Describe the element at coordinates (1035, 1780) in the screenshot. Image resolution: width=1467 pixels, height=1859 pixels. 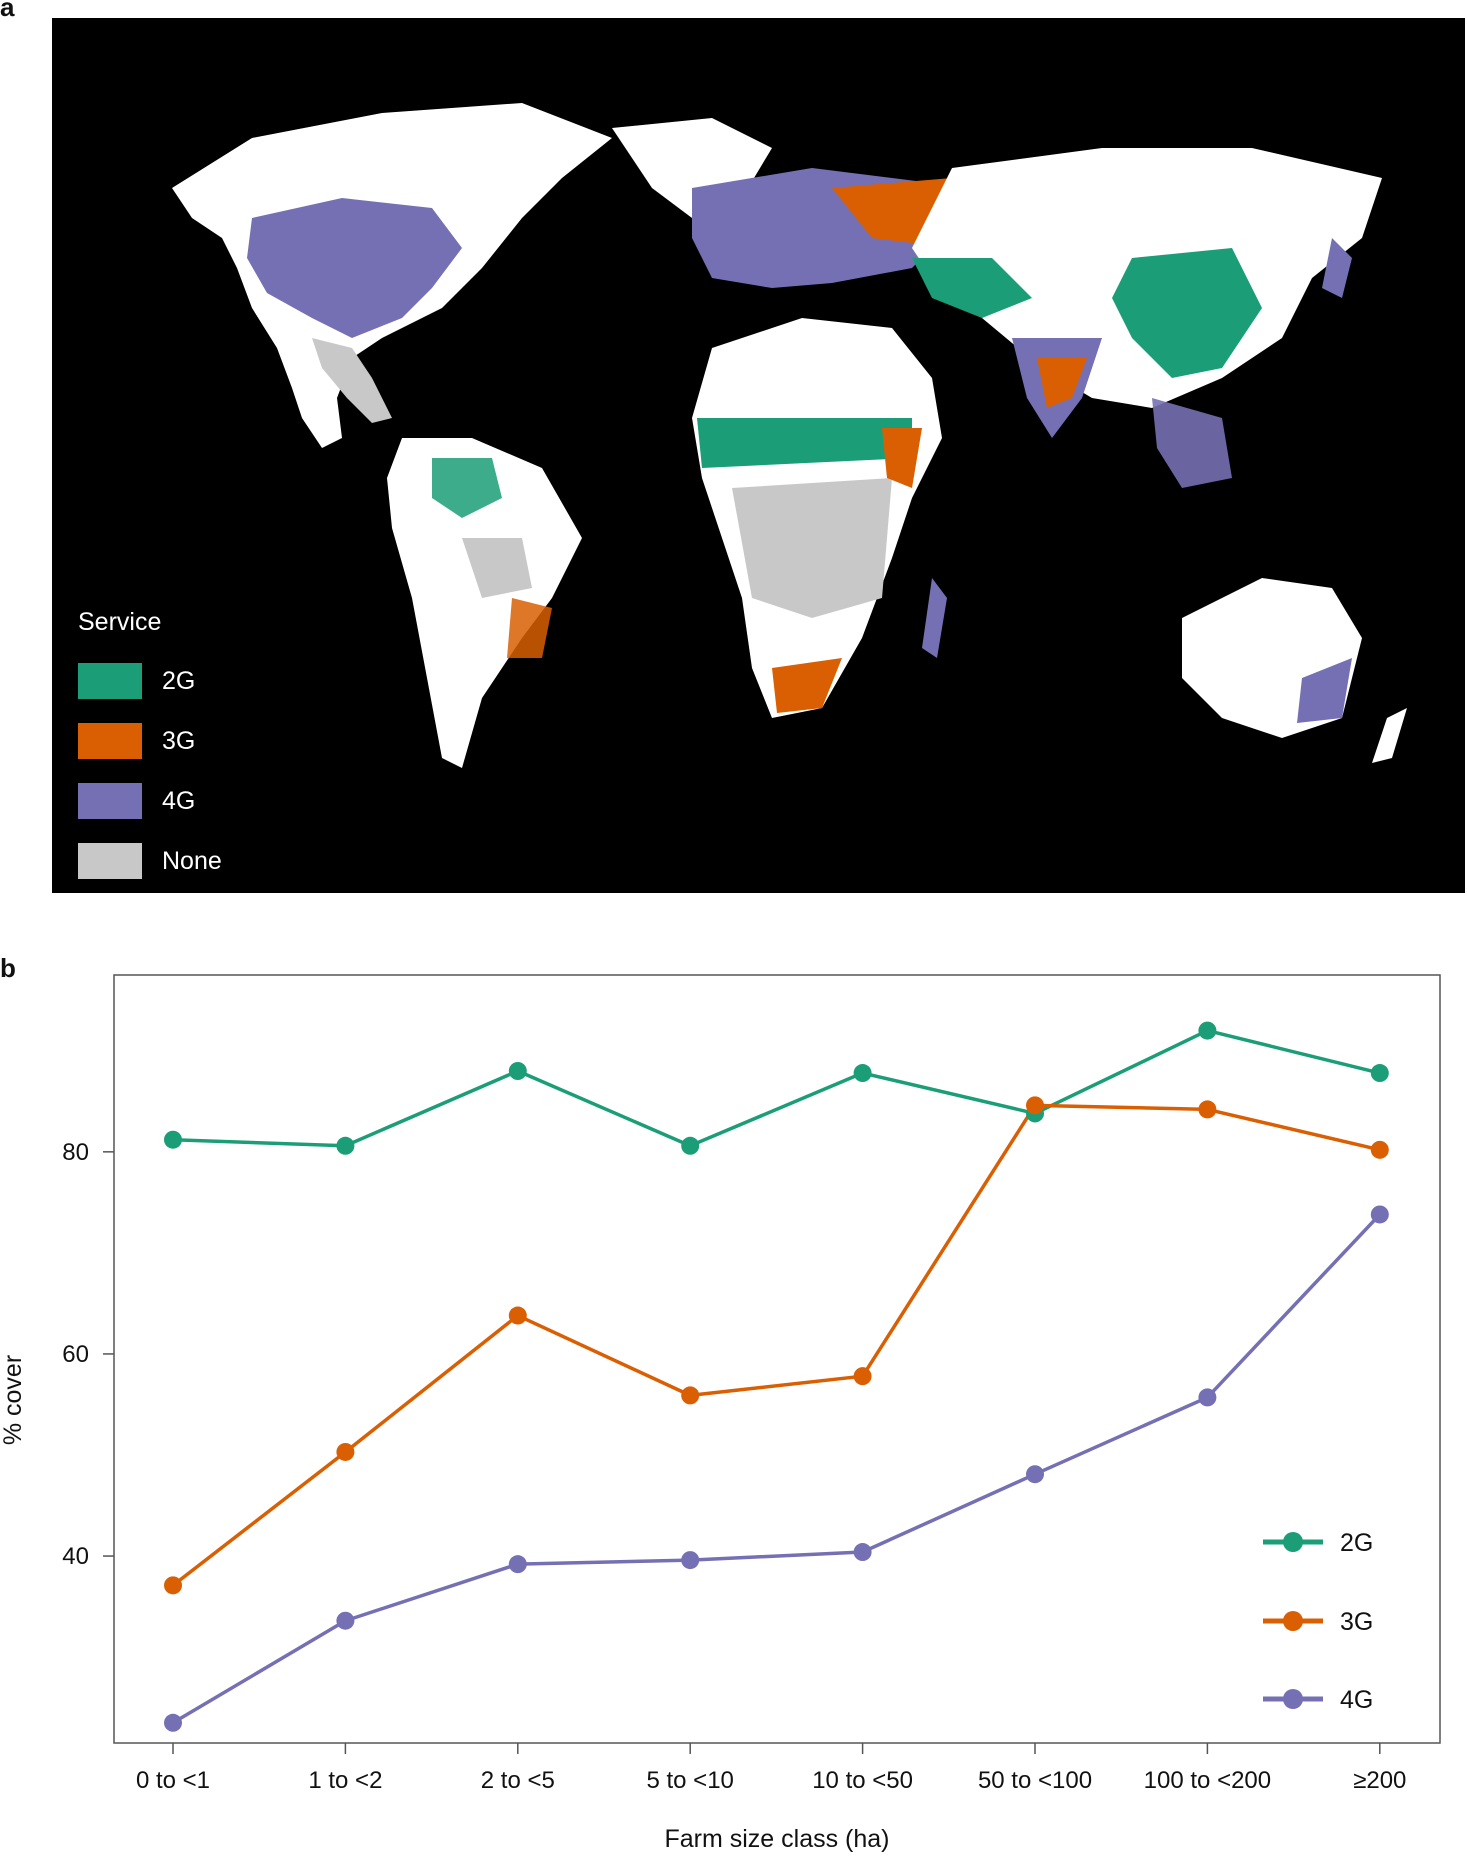
I see `x-tick-label: 50 to <100` at that location.